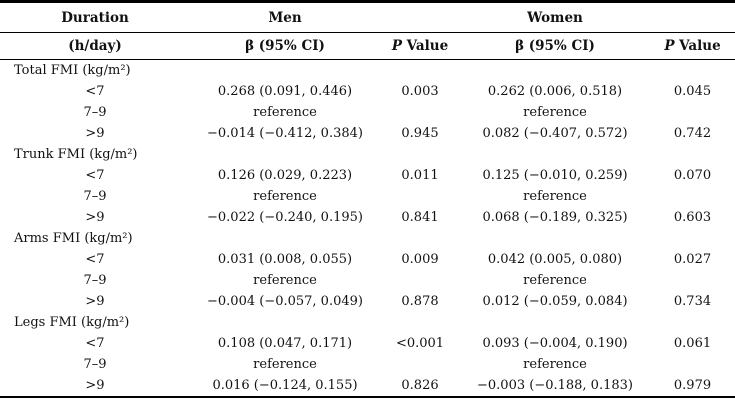  Describe the element at coordinates (72, 322) in the screenshot. I see `section-title-legs-fmi: Legs FMI (kg/m²)` at that location.